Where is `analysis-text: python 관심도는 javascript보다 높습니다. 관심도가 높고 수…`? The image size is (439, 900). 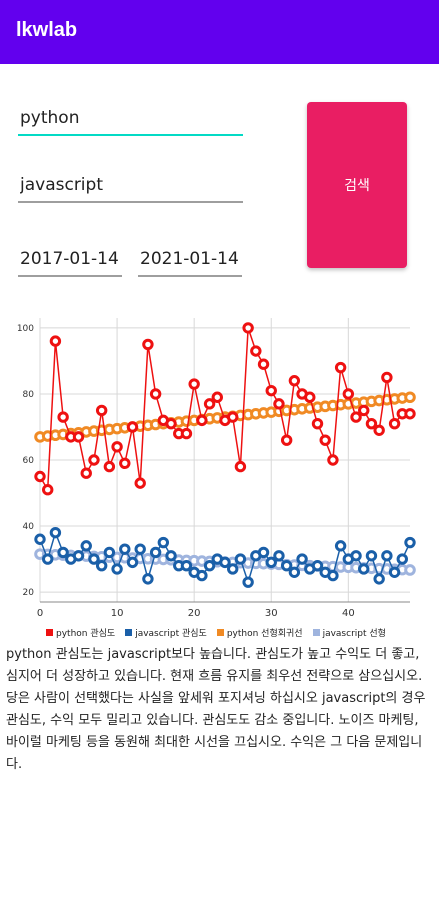 analysis-text: python 관심도는 javascript보다 높습니다. 관심도가 높고 수… is located at coordinates (216, 709).